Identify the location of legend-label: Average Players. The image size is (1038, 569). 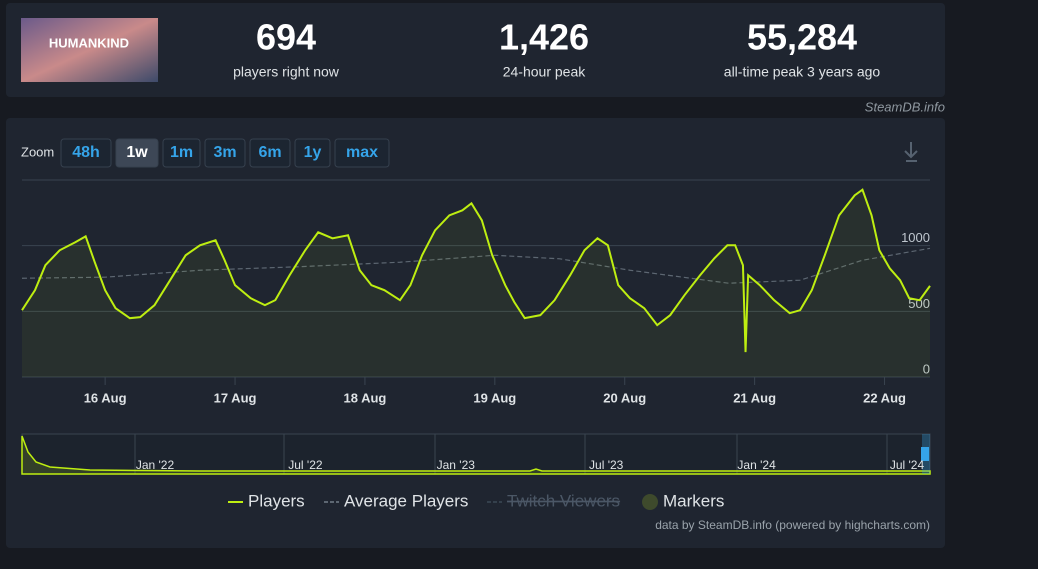
(406, 500).